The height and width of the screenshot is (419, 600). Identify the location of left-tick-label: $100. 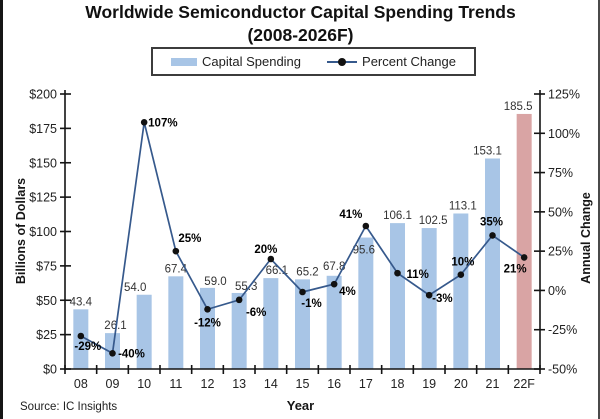
(43, 232).